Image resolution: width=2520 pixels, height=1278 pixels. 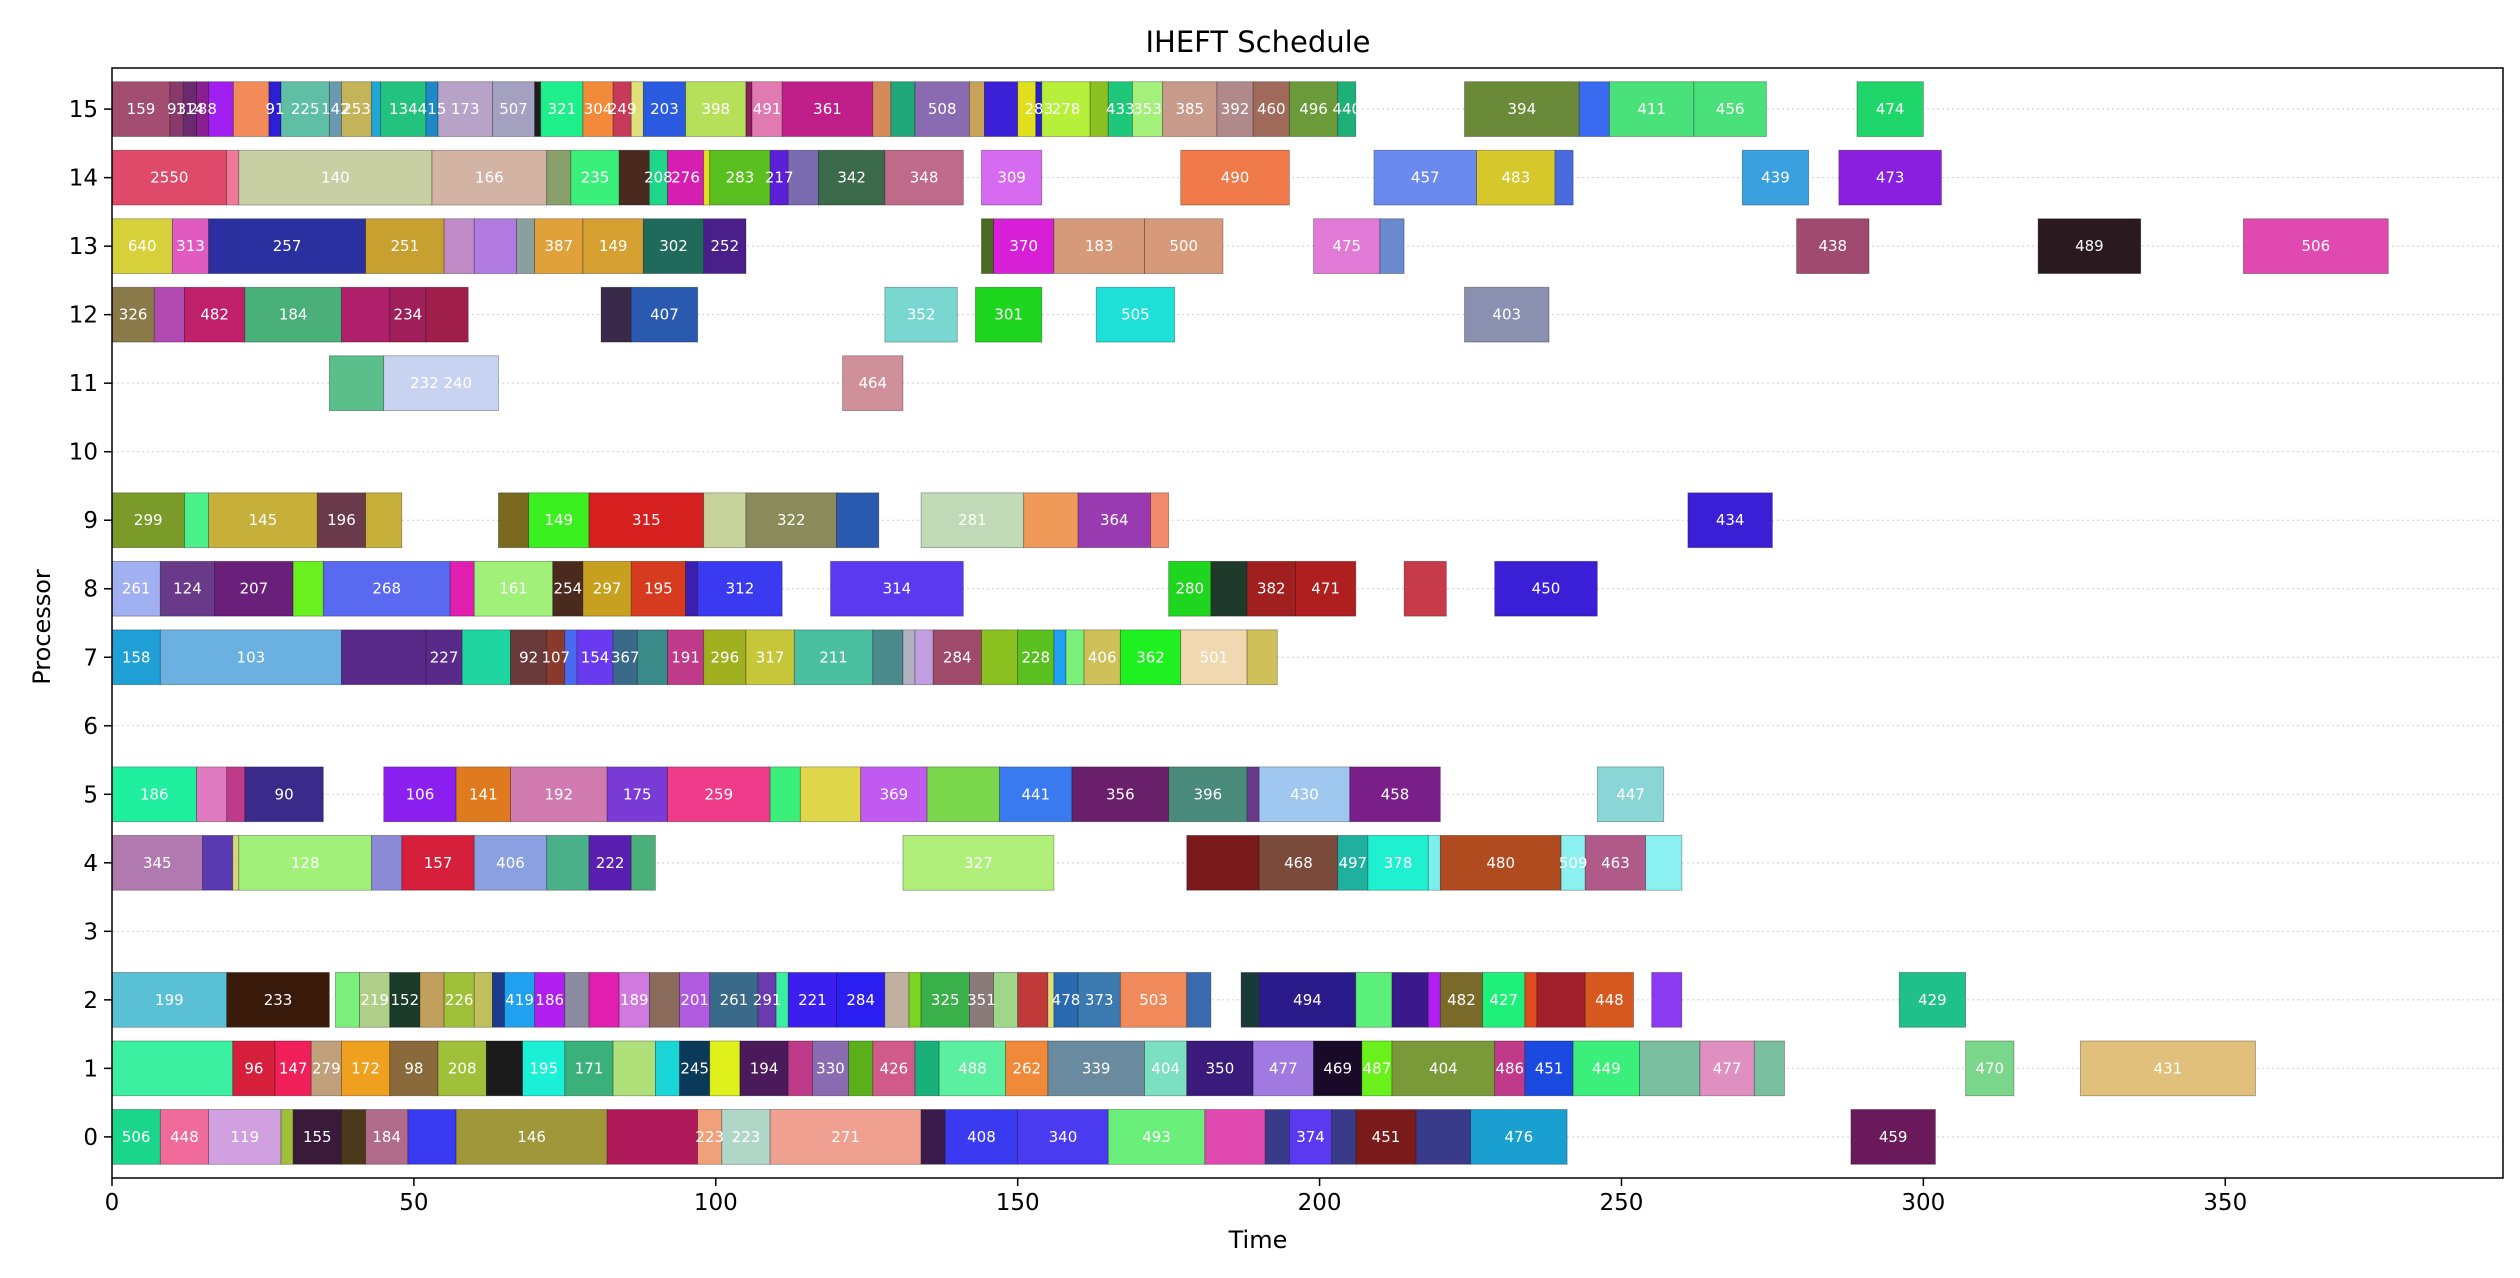 What do you see at coordinates (1283, 1068) in the screenshot?
I see `task-label: 477` at bounding box center [1283, 1068].